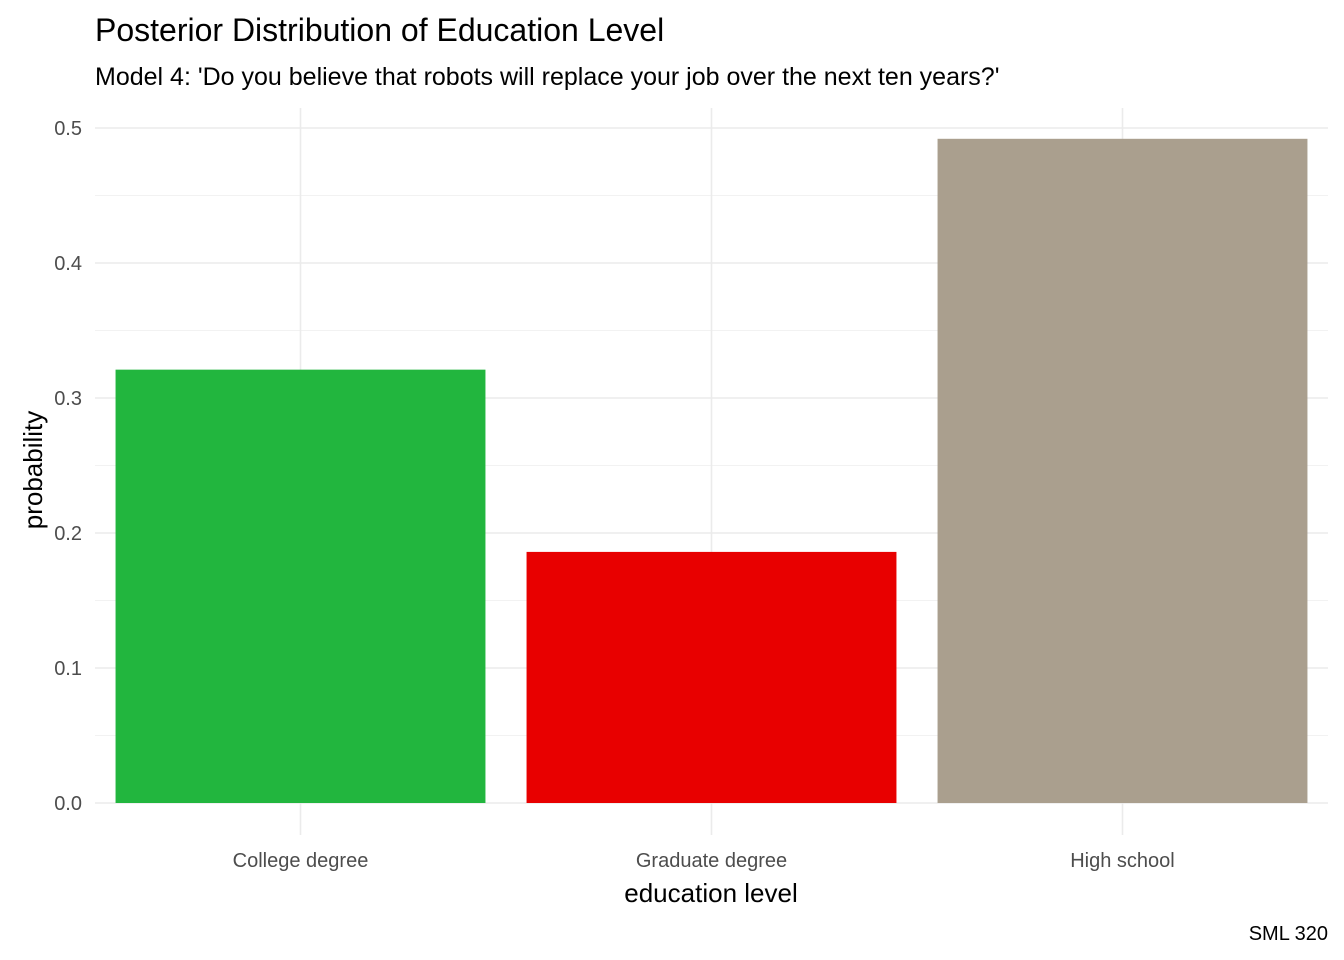 The image size is (1344, 960). I want to click on y-tick-label: 0.4, so click(68, 264).